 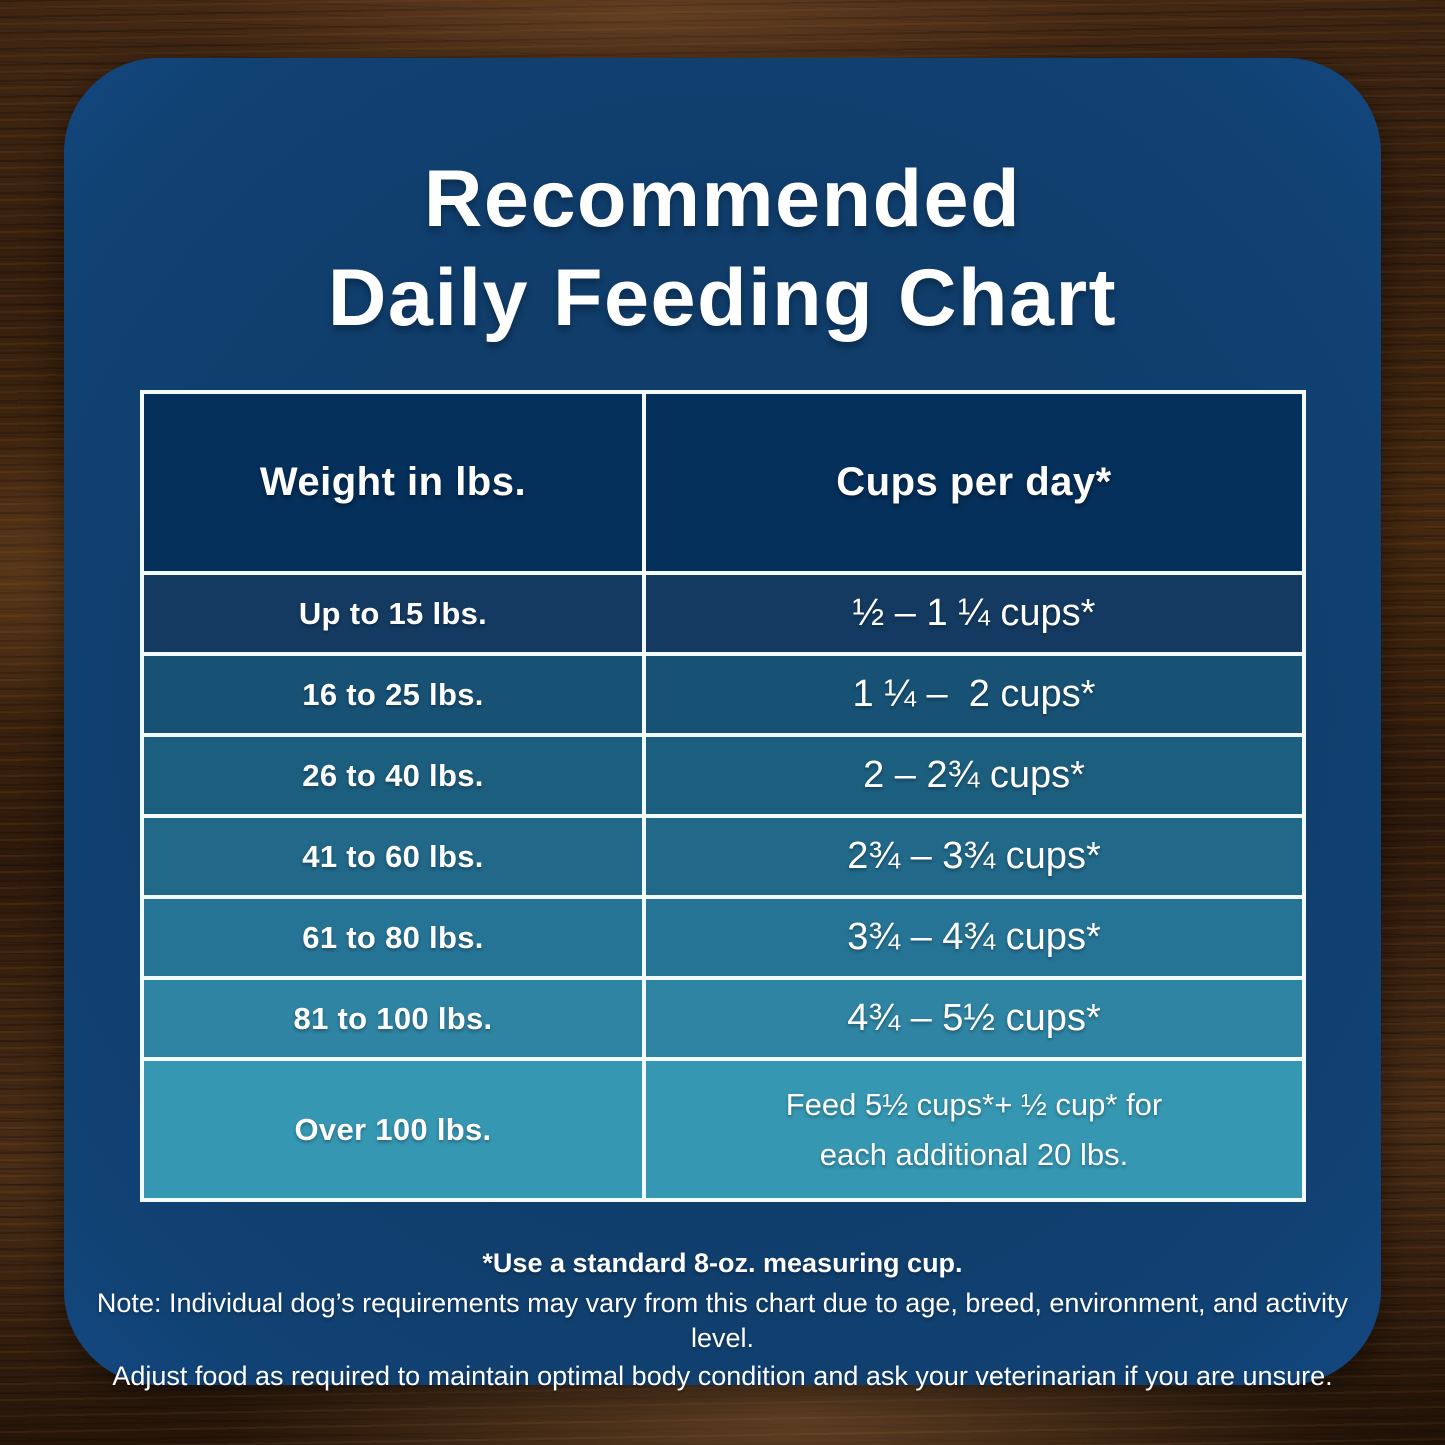 I want to click on table-row: 61 to 80 lbs. 3¾ – 4¾ cups*, so click(x=723, y=937).